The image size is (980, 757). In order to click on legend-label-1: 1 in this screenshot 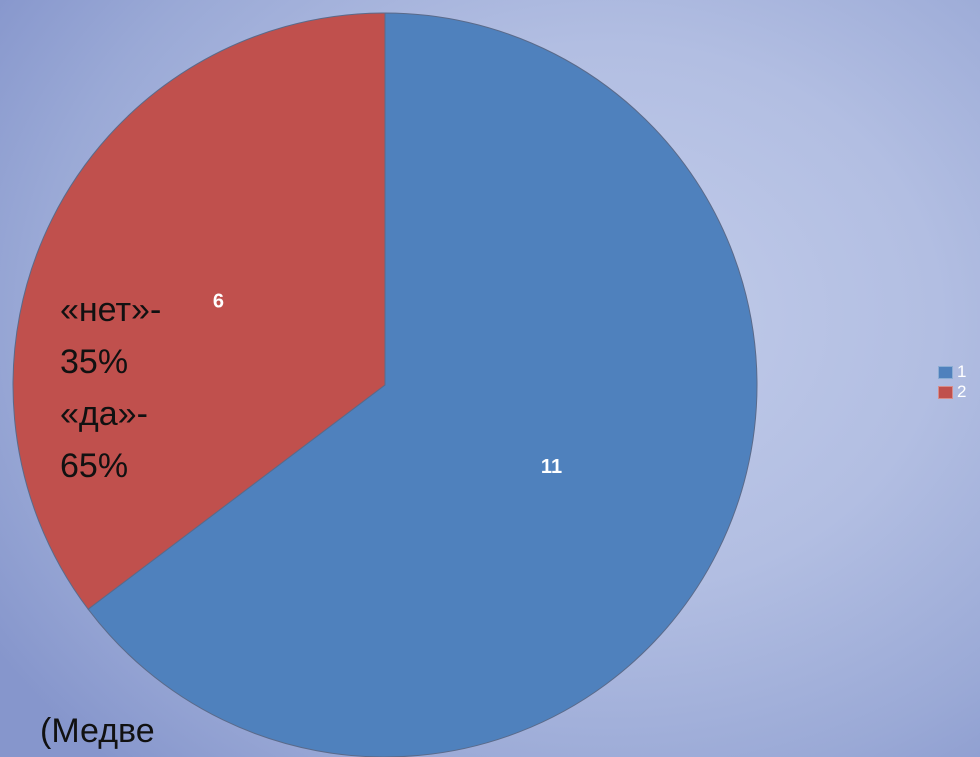, I will do `click(962, 371)`.